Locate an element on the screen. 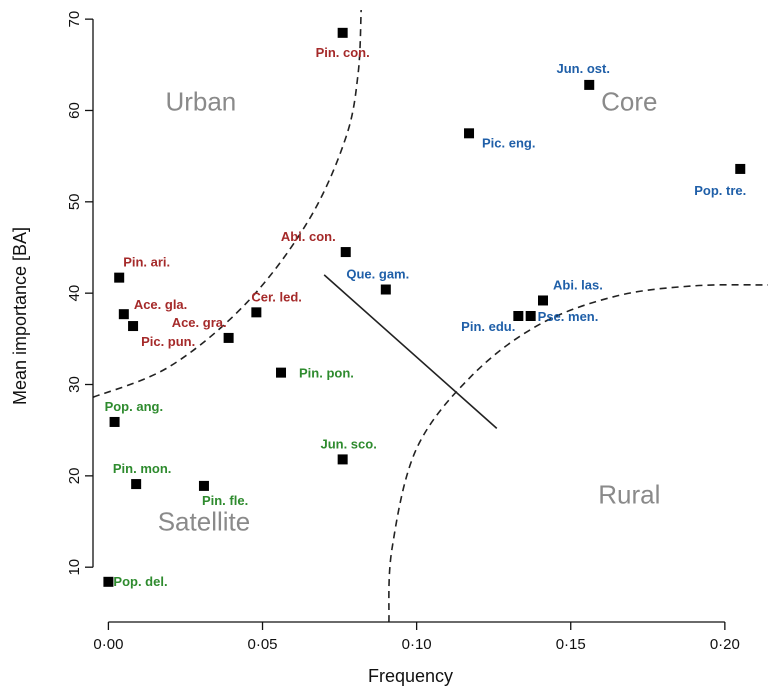  point-label: Pin. edu. is located at coordinates (488, 326).